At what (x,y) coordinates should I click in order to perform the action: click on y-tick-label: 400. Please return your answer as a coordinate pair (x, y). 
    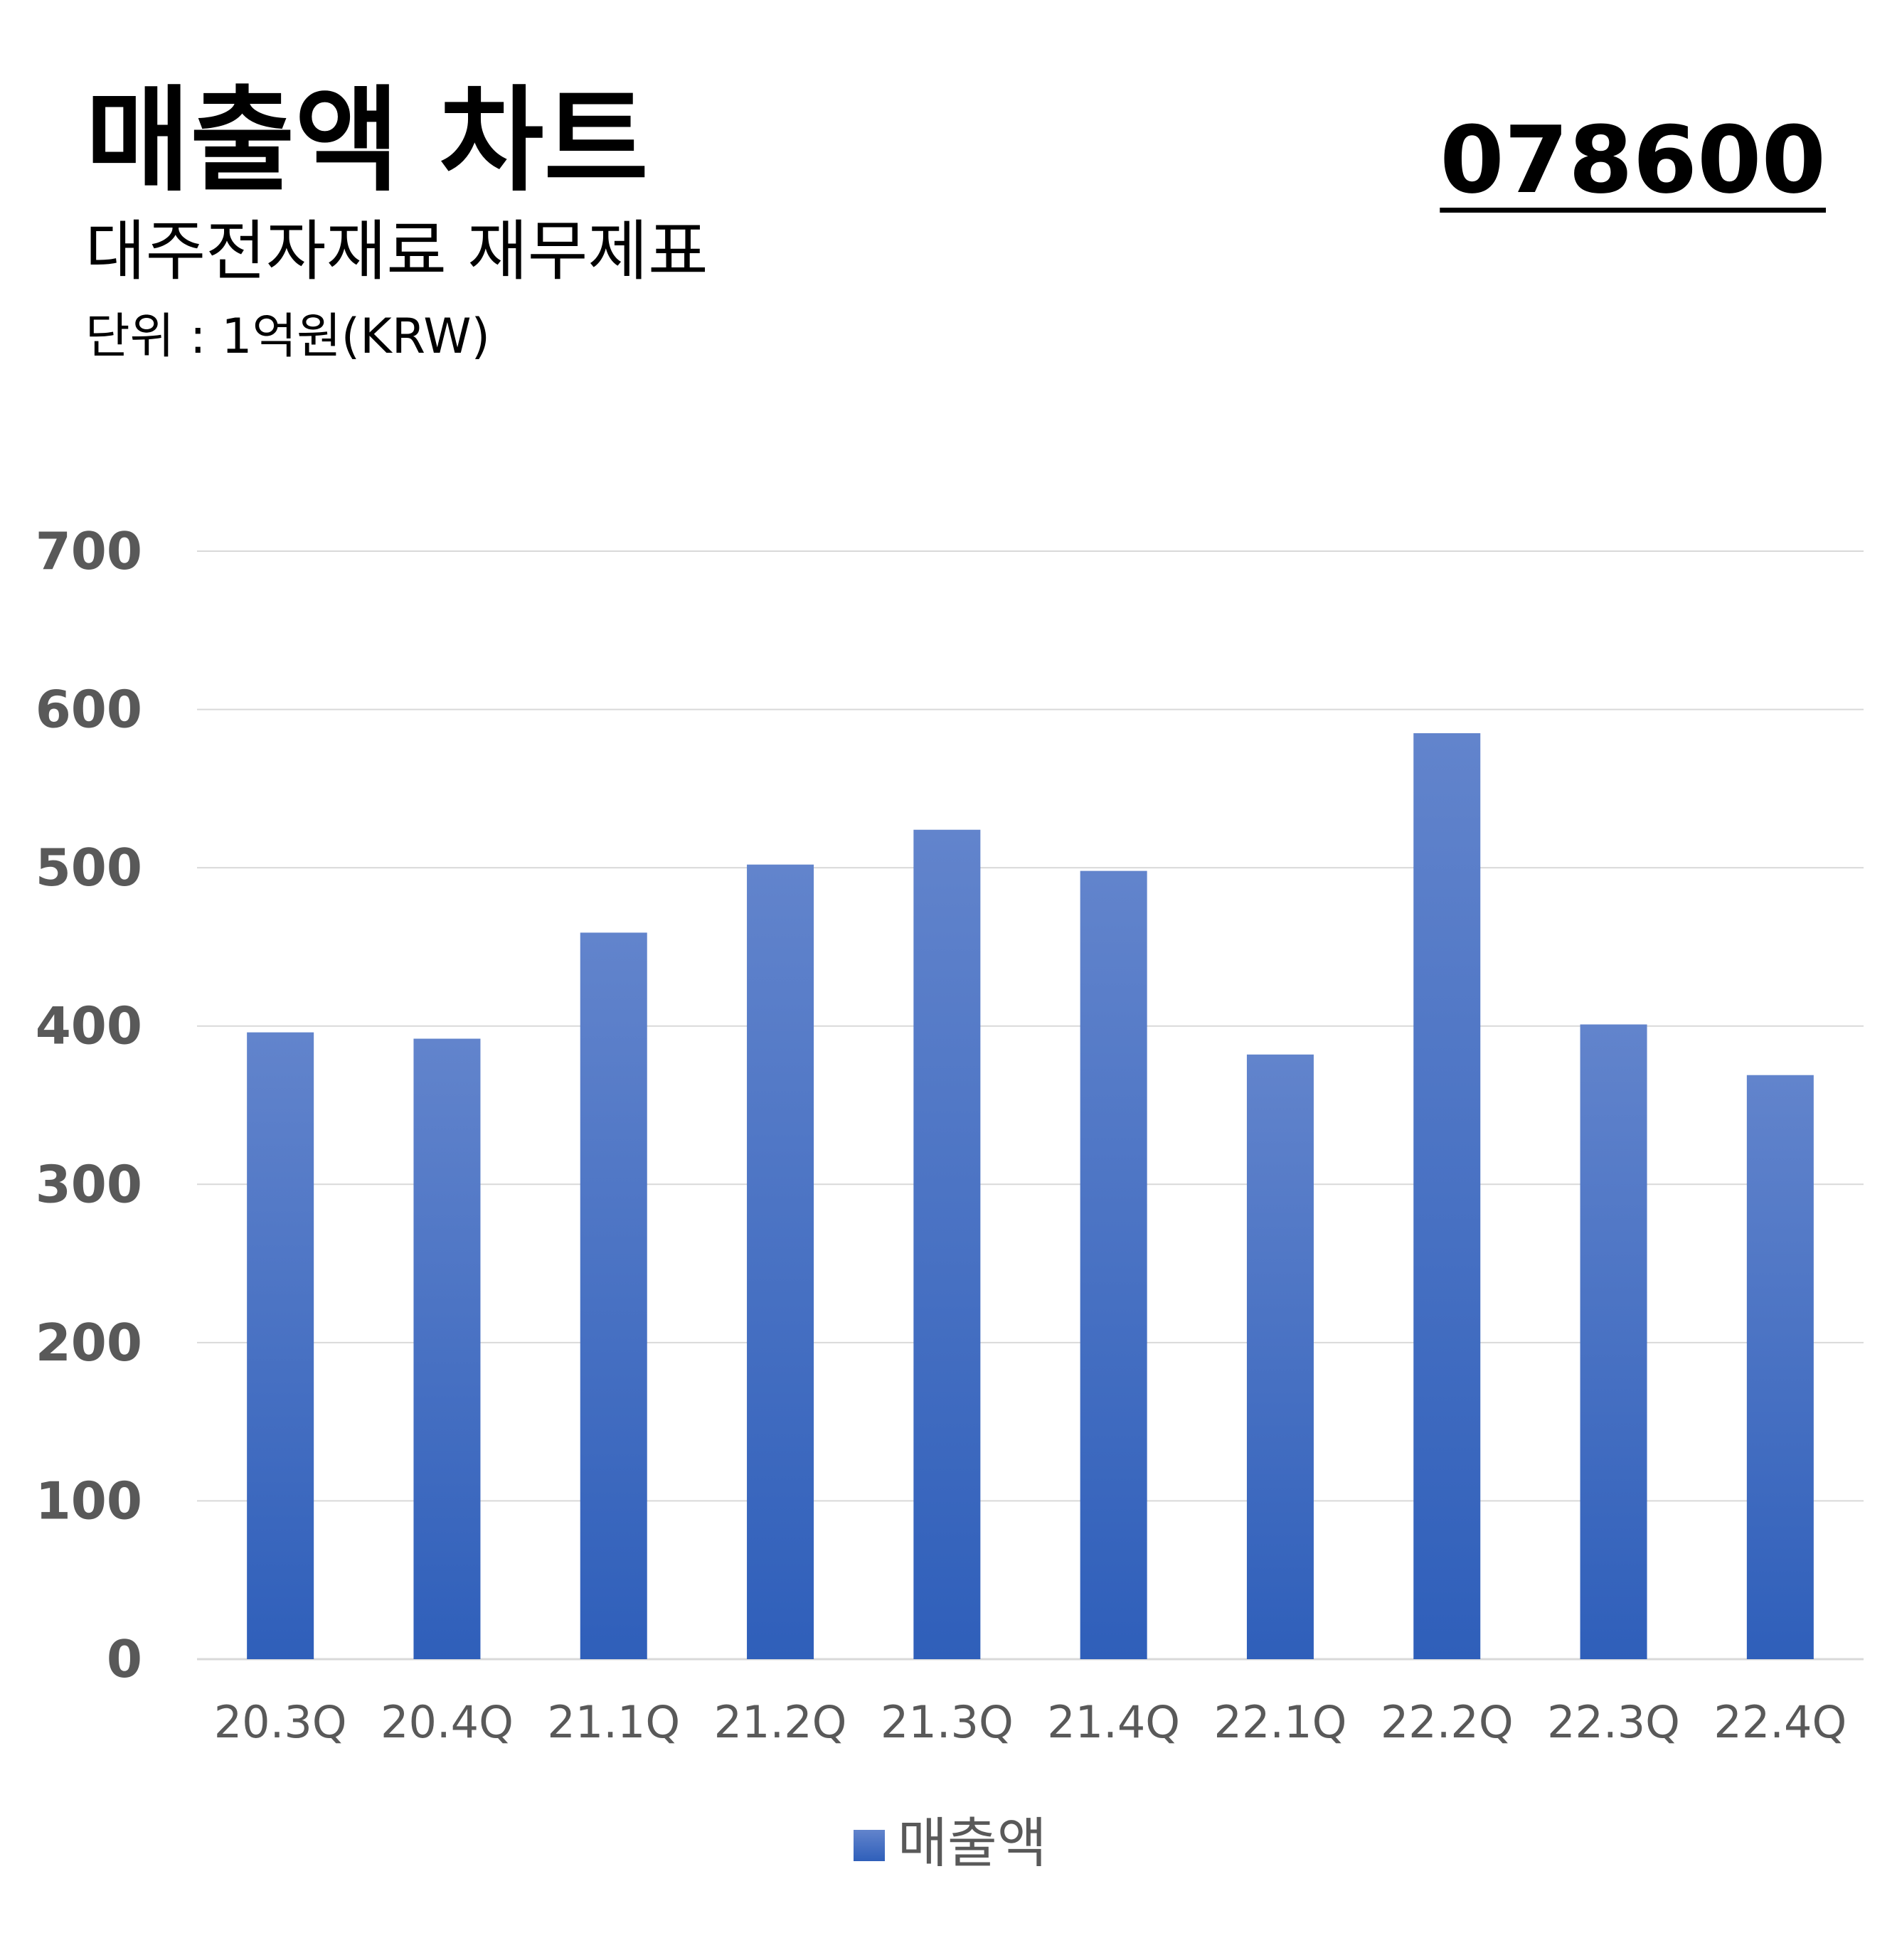
    Looking at the image, I should click on (89, 1026).